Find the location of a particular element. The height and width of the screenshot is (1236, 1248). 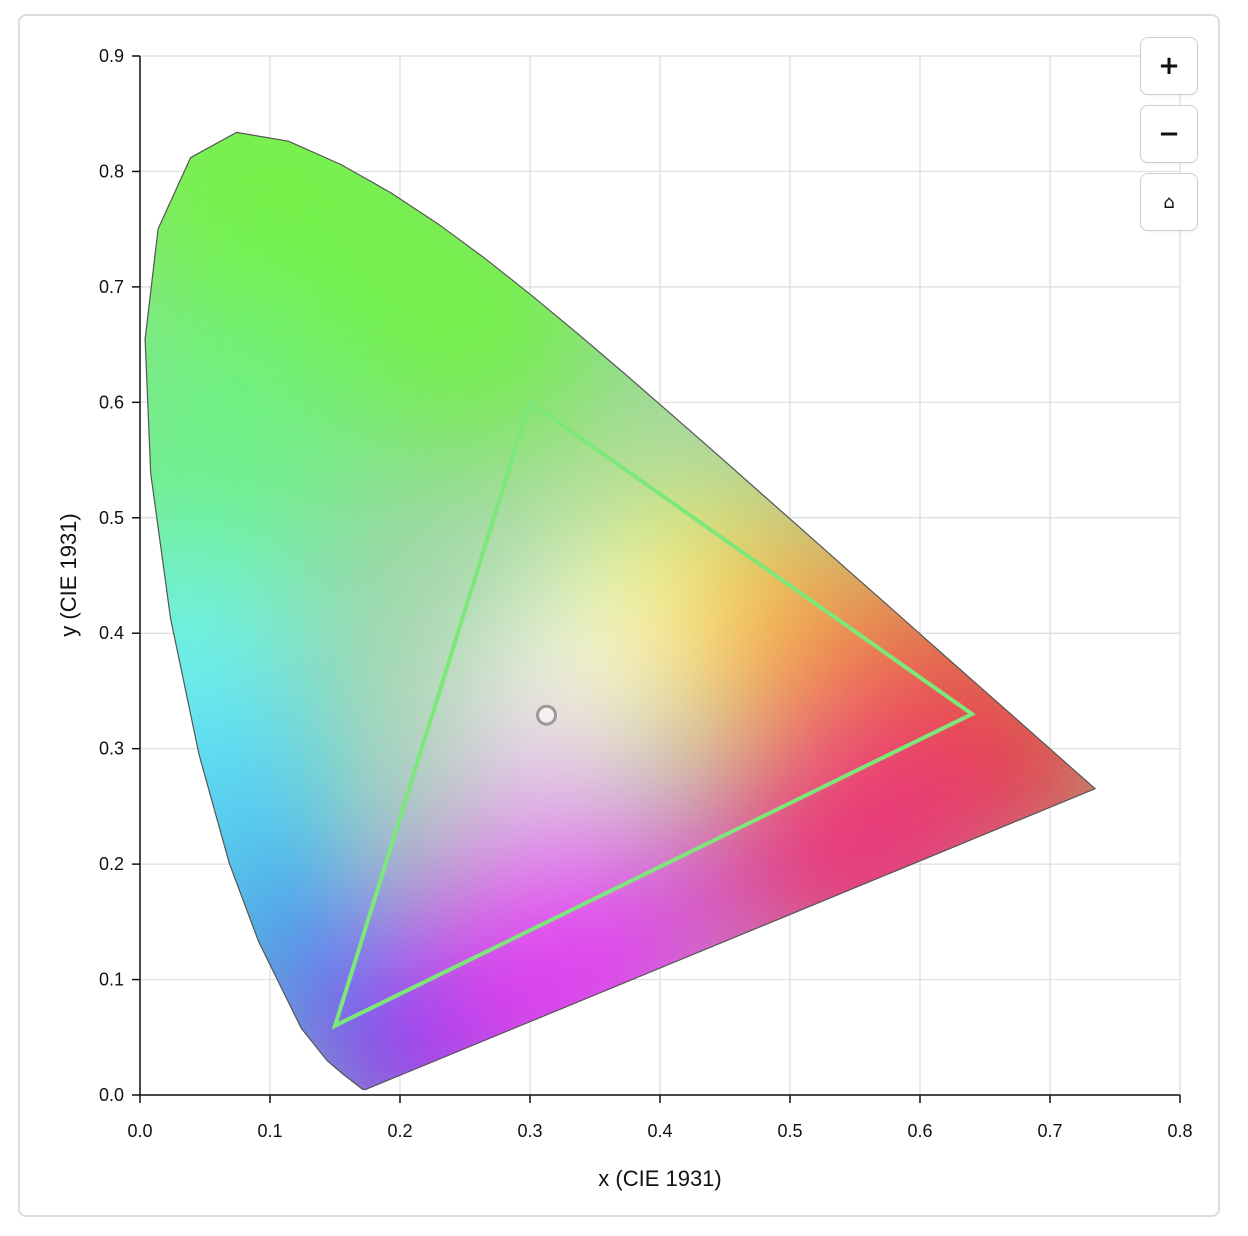

y-tick-label: 0.1 is located at coordinates (111, 980).